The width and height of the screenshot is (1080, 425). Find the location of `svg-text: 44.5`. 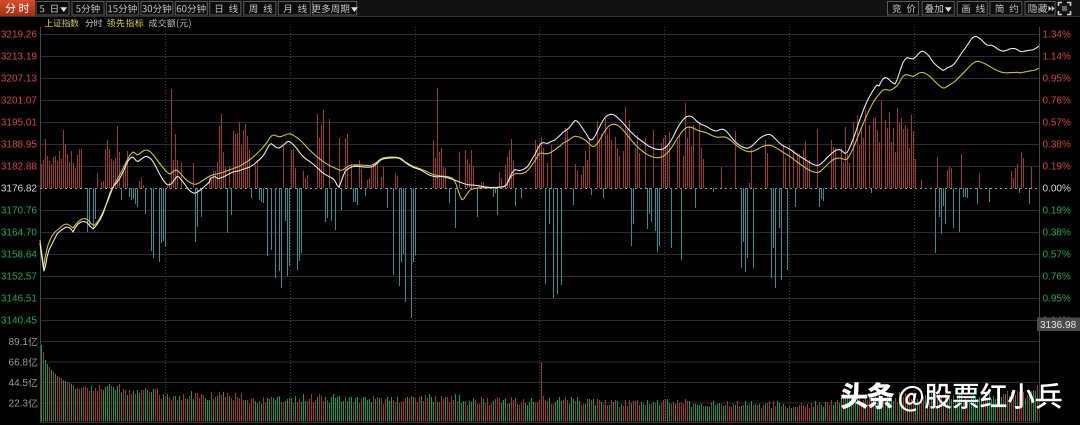

svg-text: 44.5 is located at coordinates (19, 383).